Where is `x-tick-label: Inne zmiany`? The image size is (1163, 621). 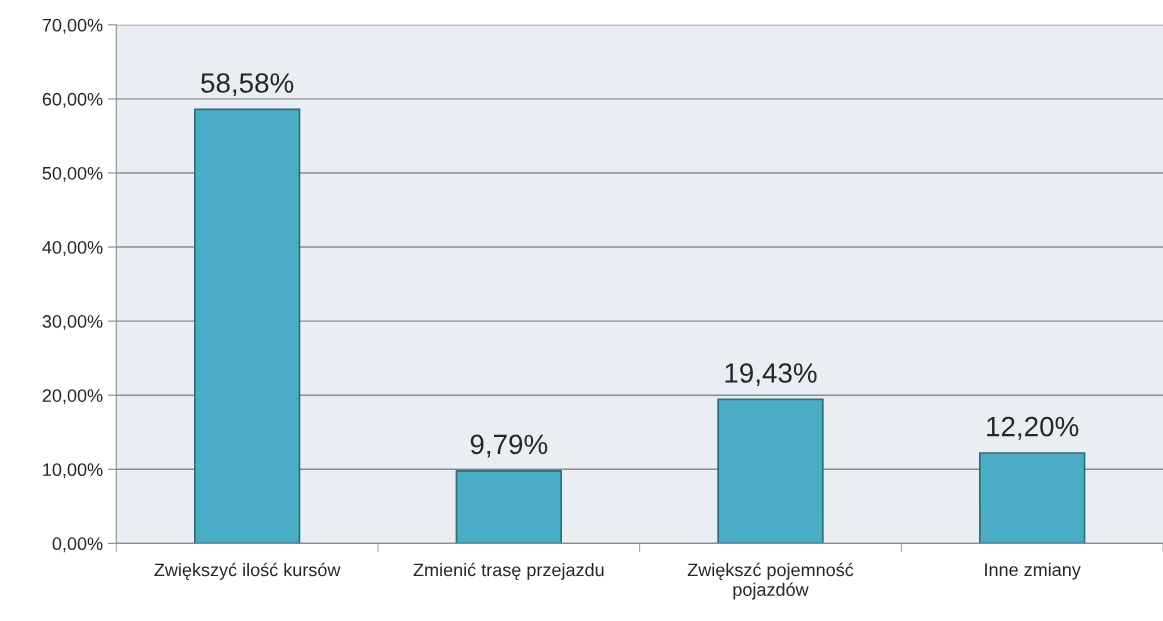 x-tick-label: Inne zmiany is located at coordinates (1033, 571).